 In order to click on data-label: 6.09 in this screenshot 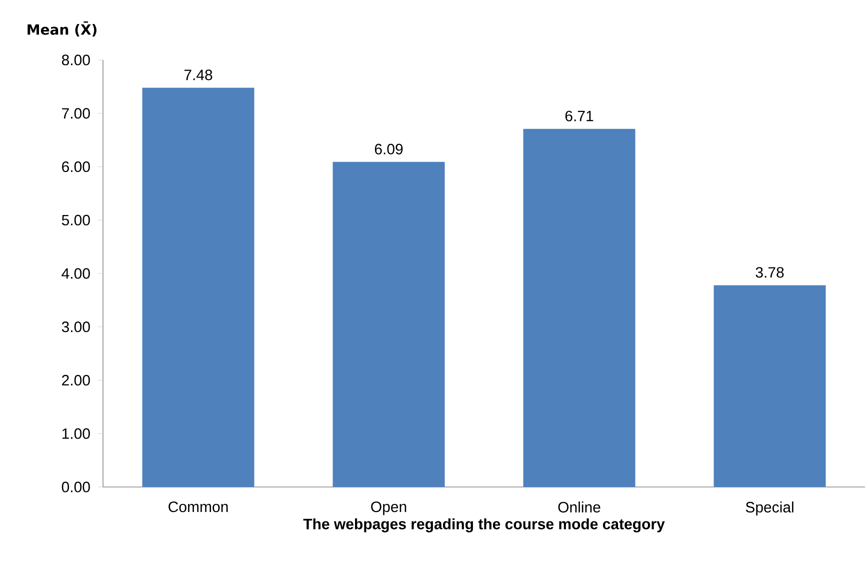, I will do `click(388, 149)`.